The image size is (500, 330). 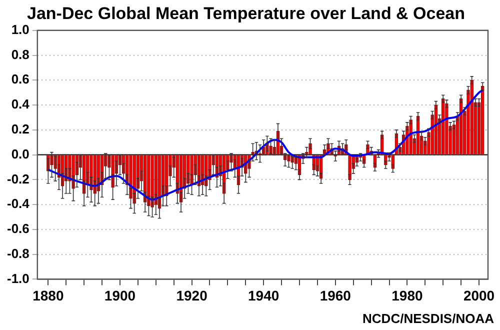 I want to click on x-tick-label: 1880, so click(x=48, y=295).